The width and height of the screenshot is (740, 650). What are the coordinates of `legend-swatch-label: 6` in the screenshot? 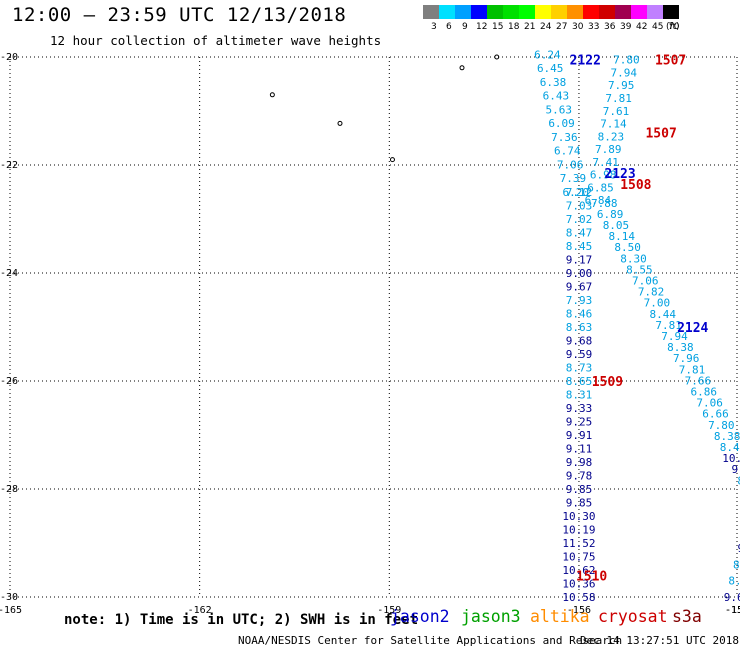 It's located at (449, 27).